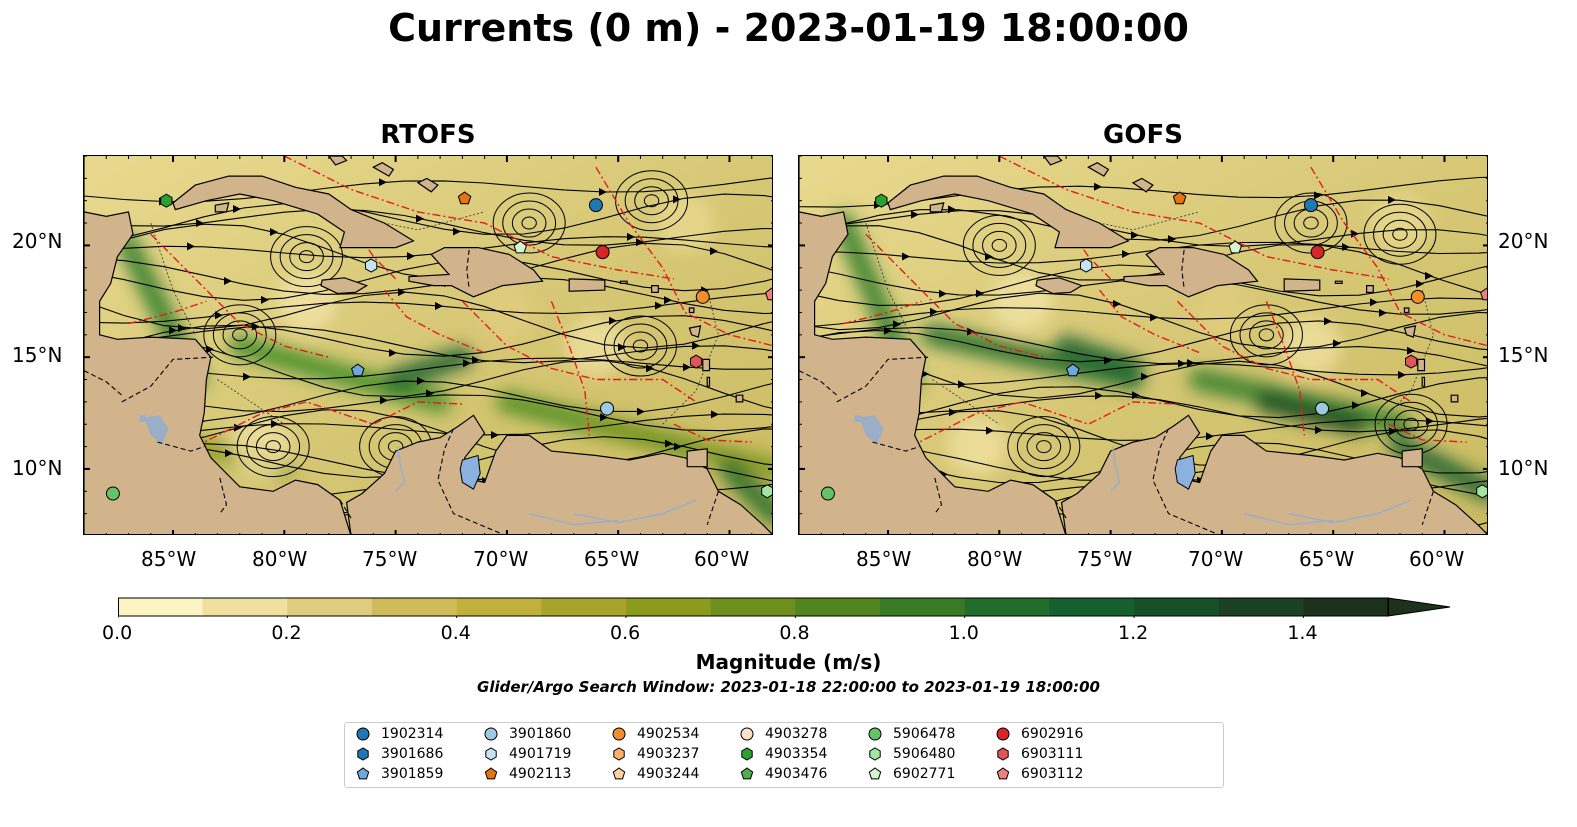 This screenshot has width=1577, height=827. Describe the element at coordinates (1143, 135) in the screenshot. I see `panel-title-gofs: GOFS` at that location.